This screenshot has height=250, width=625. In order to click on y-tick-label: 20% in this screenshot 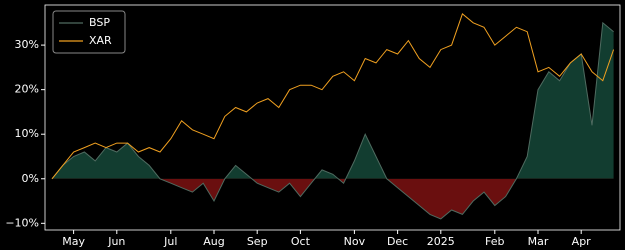, I will do `click(27, 89)`.